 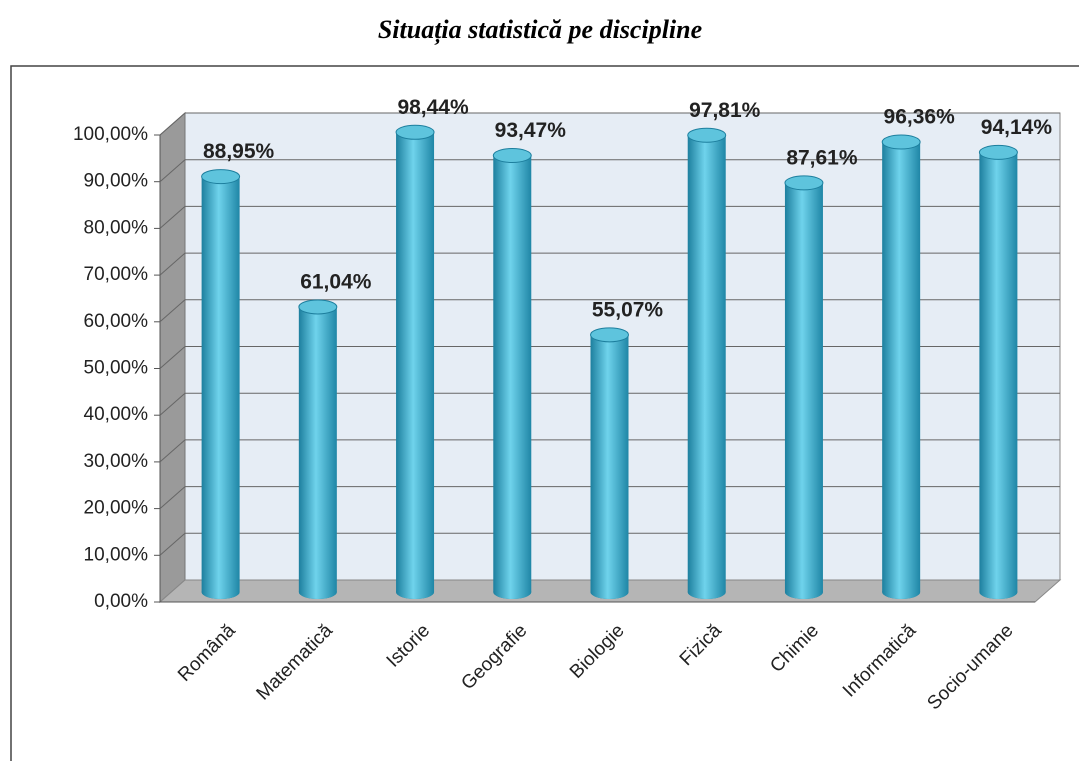 I want to click on value-label: 93,47%, so click(x=531, y=130).